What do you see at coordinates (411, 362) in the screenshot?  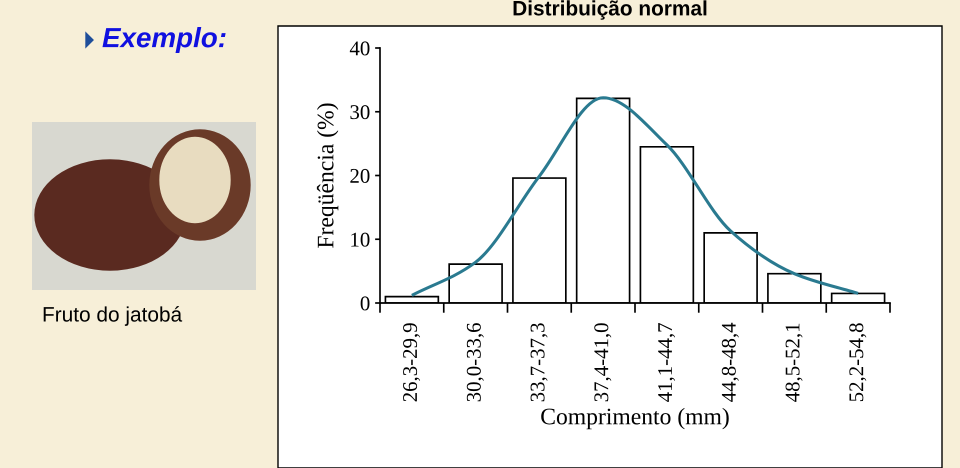 I see `x-tick-label: 26,3-29,9` at bounding box center [411, 362].